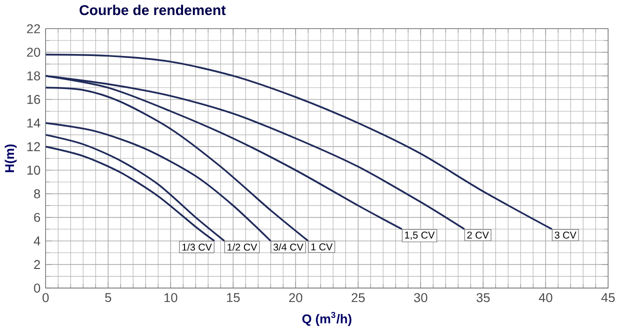 This screenshot has height=331, width=620. I want to click on y-tick-label: 14, so click(33, 123).